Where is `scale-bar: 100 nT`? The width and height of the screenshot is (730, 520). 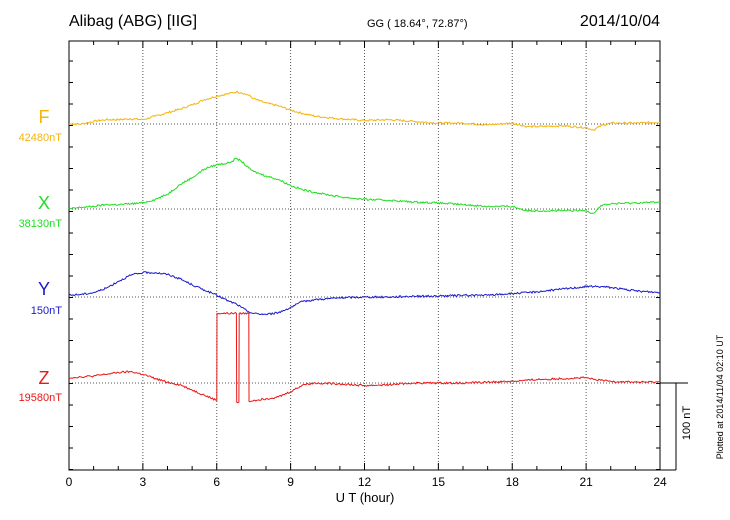 scale-bar: 100 nT is located at coordinates (676, 426).